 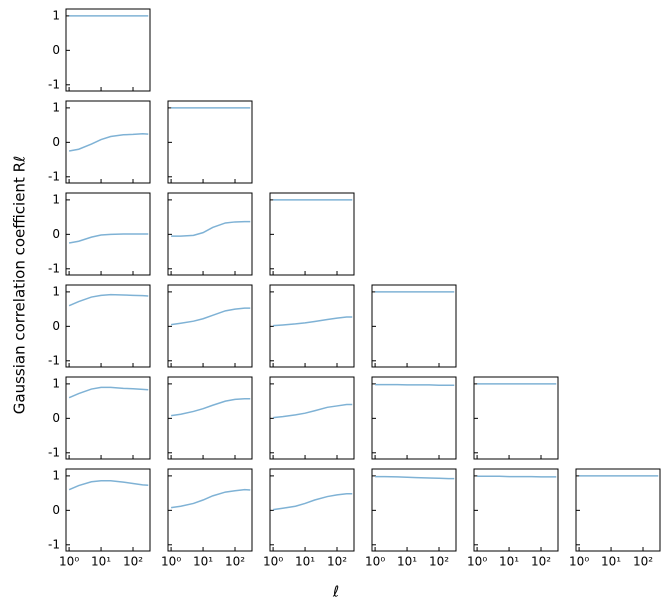 What do you see at coordinates (20, 285) in the screenshot?
I see `y-axis-label: Gaussian correlation coefficient Rℓ` at bounding box center [20, 285].